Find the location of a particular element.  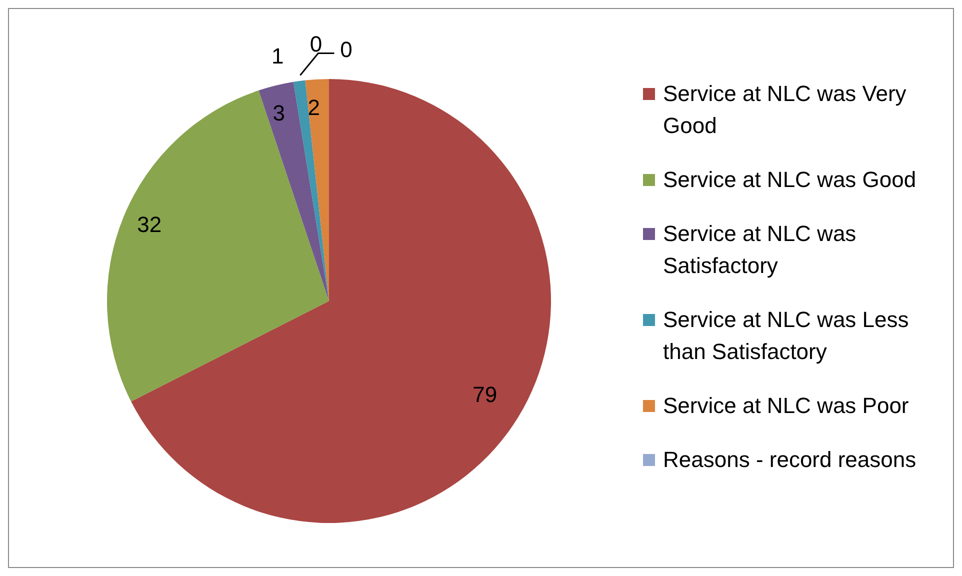

data-label: 1 is located at coordinates (277, 56).